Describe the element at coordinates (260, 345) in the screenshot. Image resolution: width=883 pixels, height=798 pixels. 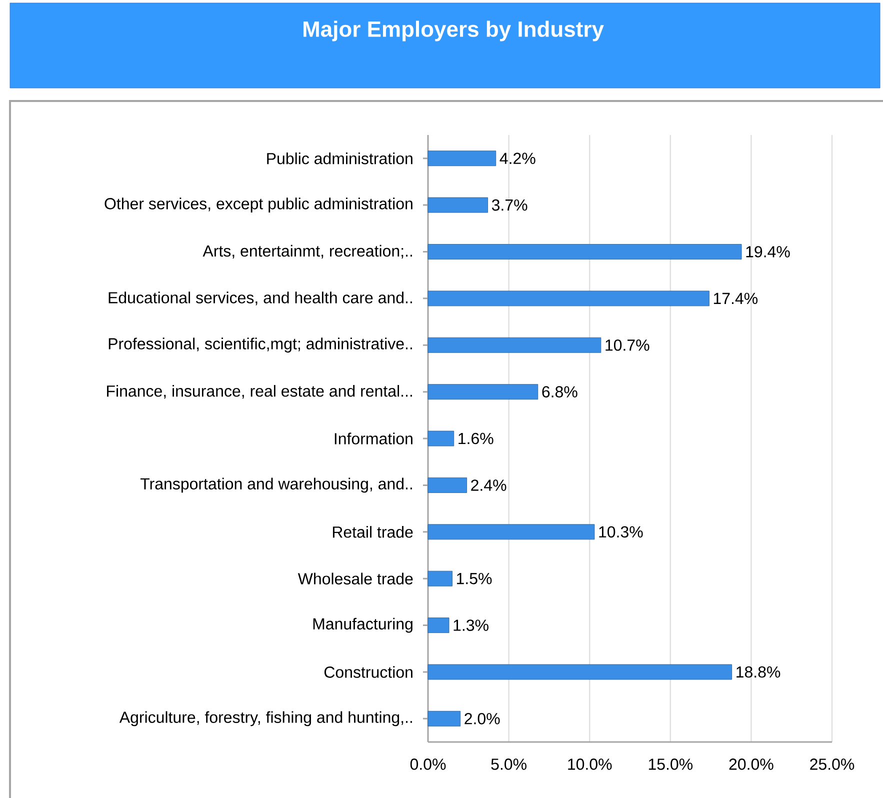
I see `y-tick-label: Professional, scientific,mgt; administrative..` at that location.